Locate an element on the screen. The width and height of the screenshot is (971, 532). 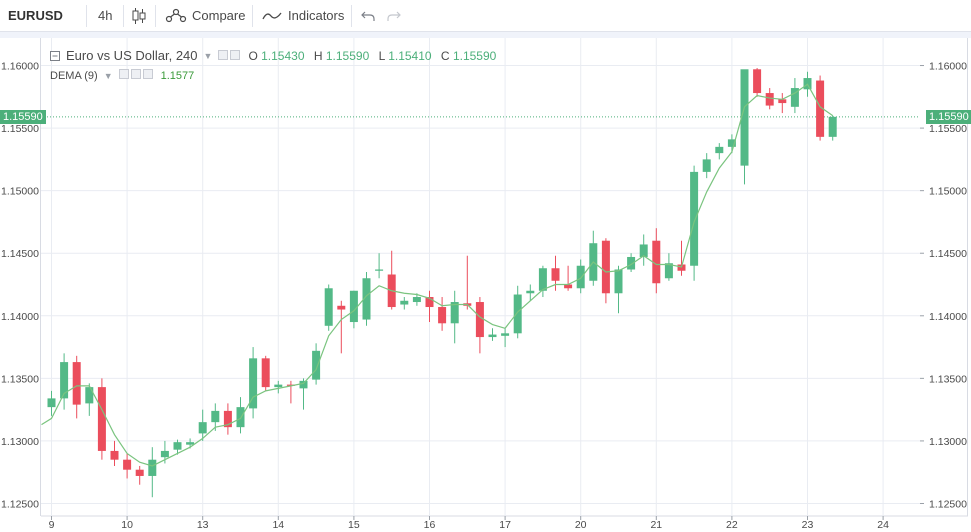
high-value: 1.15590 is located at coordinates (347, 55).